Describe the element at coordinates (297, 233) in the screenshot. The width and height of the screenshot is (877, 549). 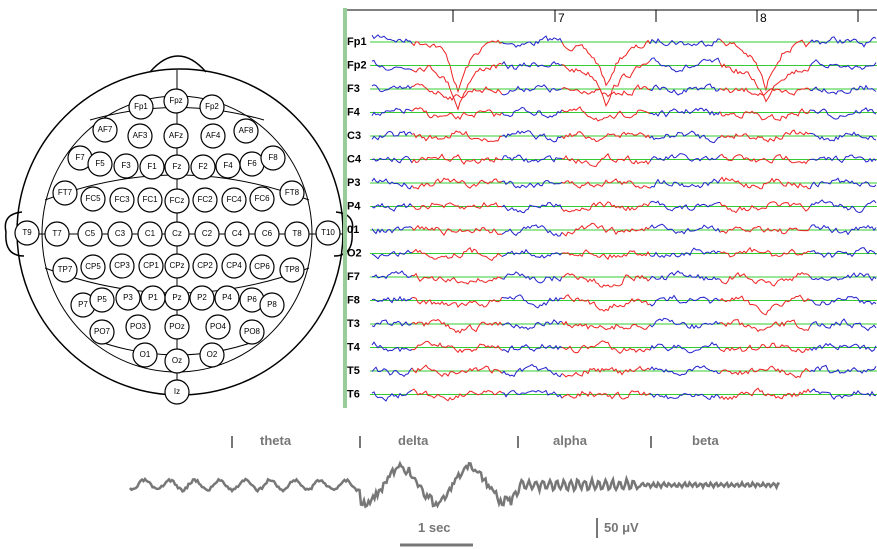
I see `electrode-label: T8` at that location.